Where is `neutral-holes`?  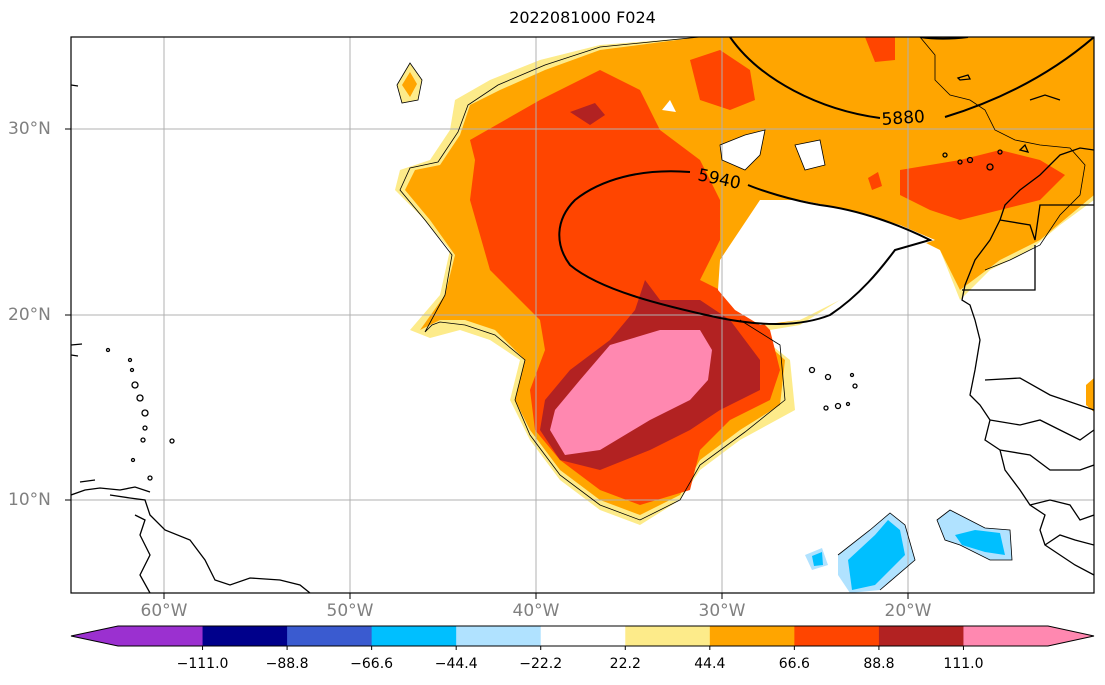
neutral-holes is located at coordinates (798, 212).